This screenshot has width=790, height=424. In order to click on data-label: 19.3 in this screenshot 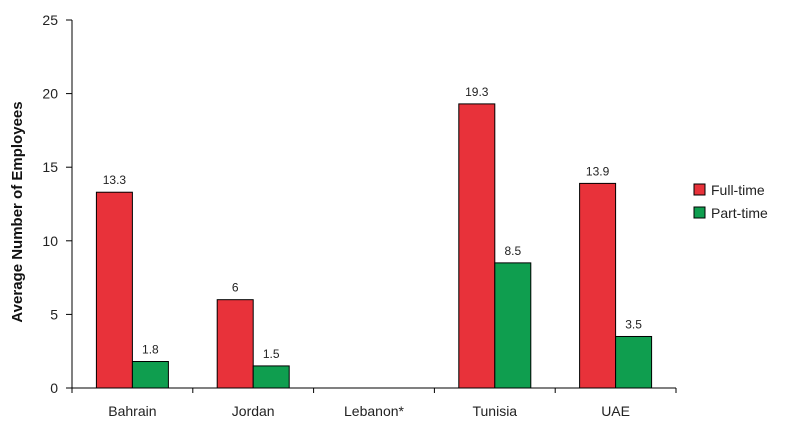, I will do `click(477, 92)`.